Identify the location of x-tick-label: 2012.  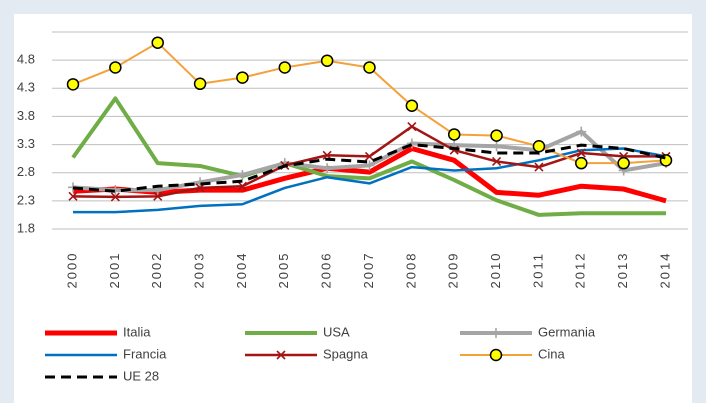
(580, 270).